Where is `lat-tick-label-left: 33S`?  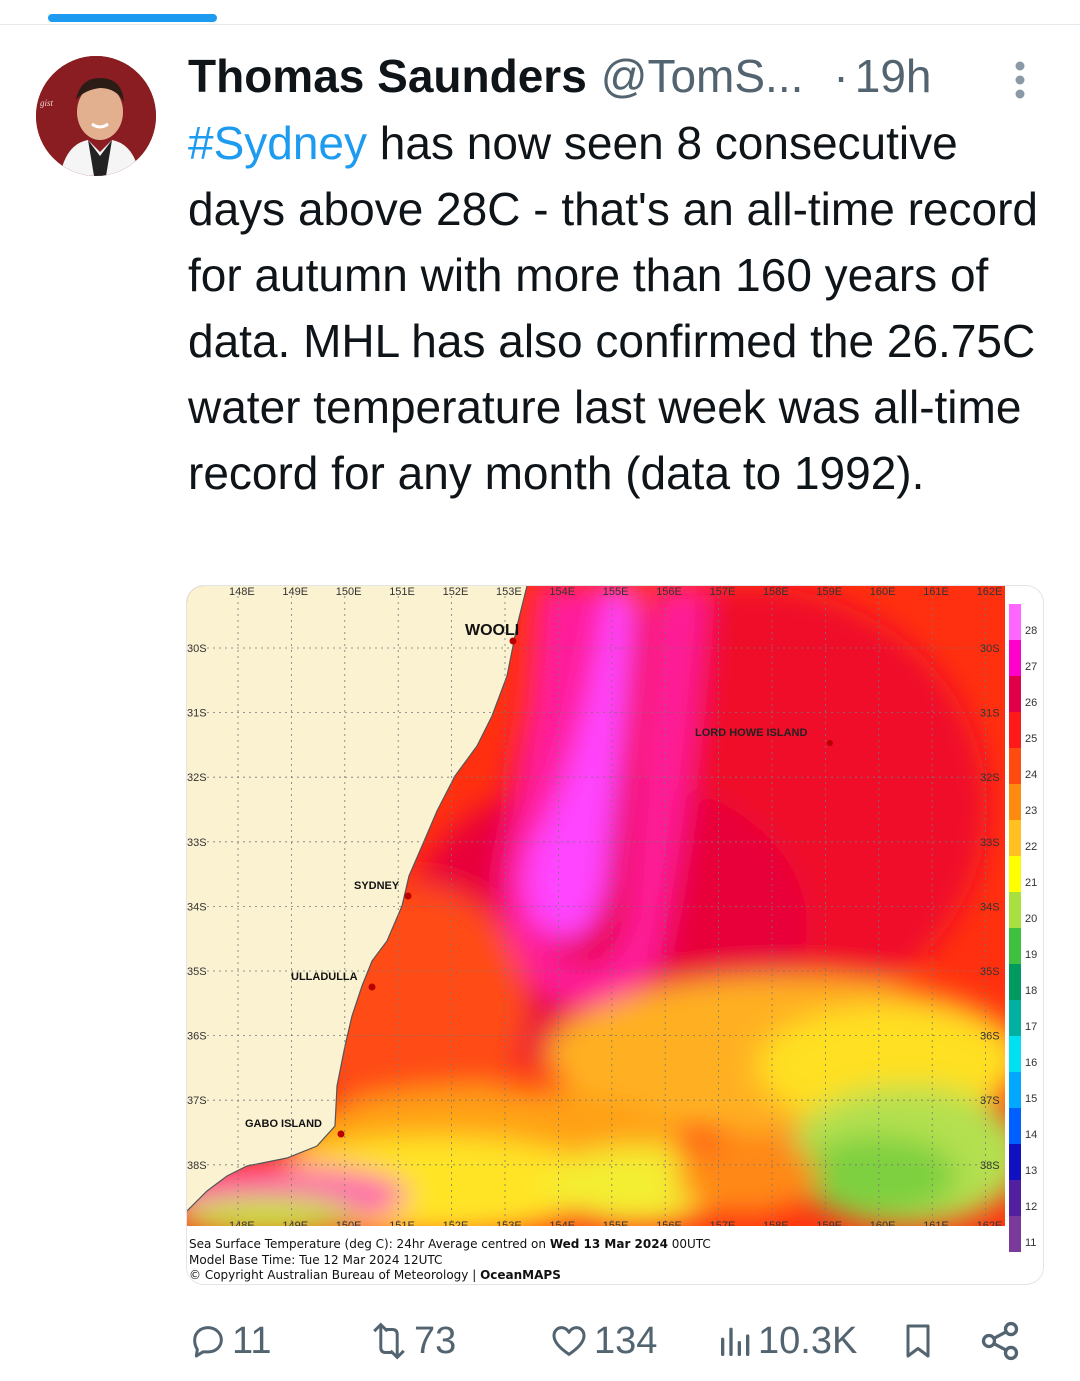 lat-tick-label-left: 33S is located at coordinates (197, 843).